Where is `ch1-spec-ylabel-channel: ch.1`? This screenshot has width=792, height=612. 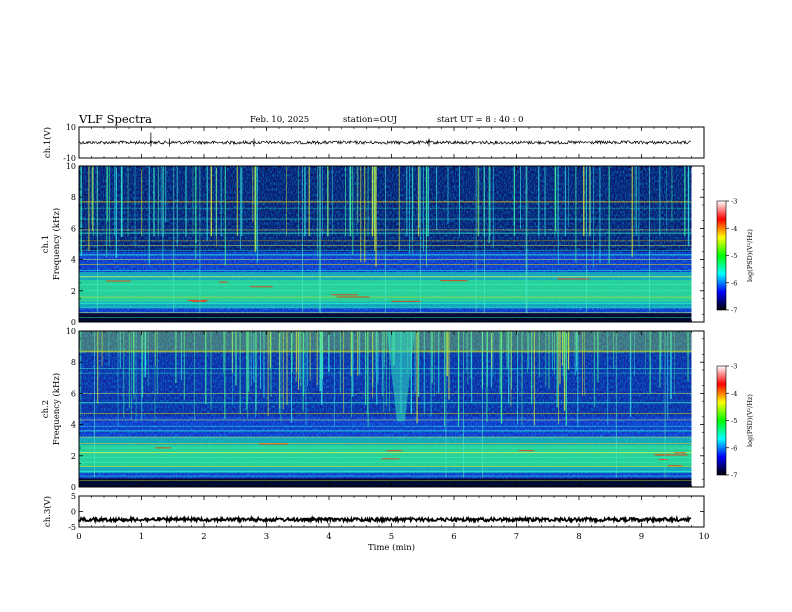
ch1-spec-ylabel-channel: ch.1 is located at coordinates (46, 244).